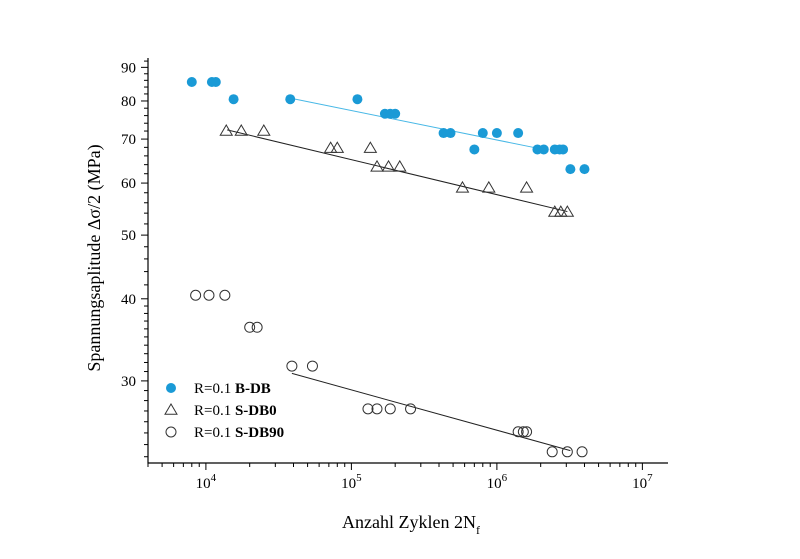 The image size is (800, 559). What do you see at coordinates (128, 68) in the screenshot?
I see `y-tick-label: 90` at bounding box center [128, 68].